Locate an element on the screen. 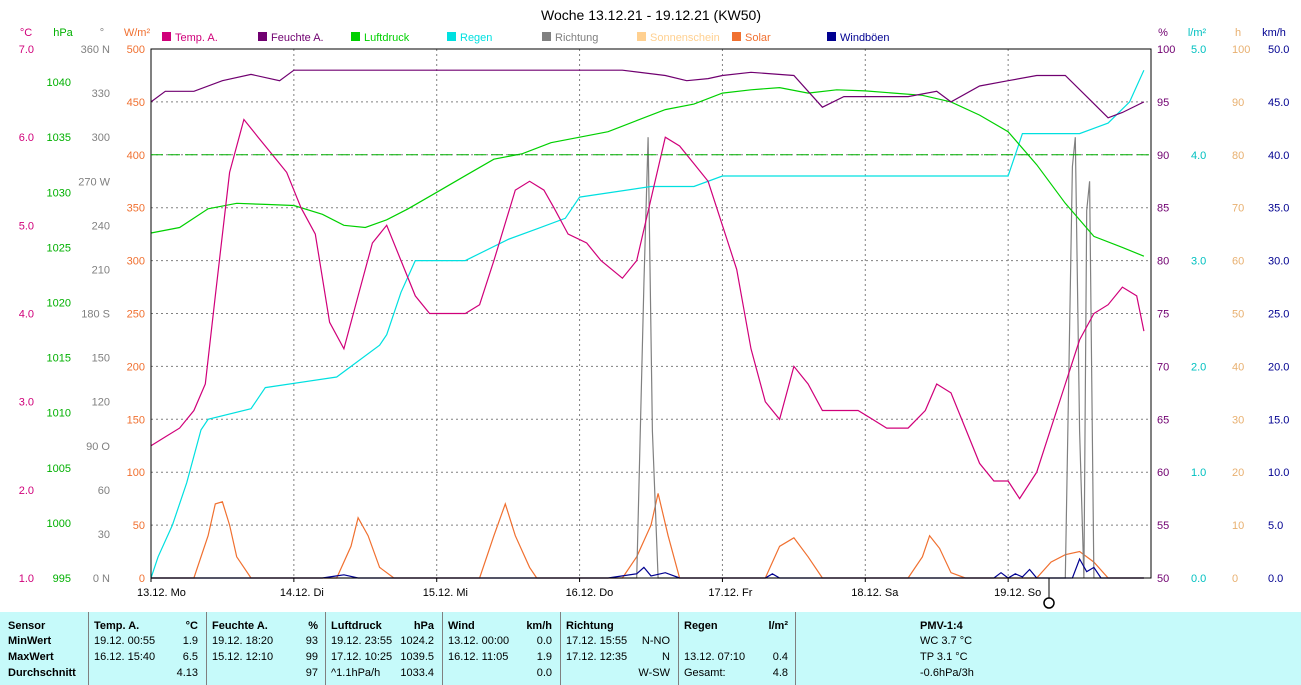 Image resolution: width=1301 pixels, height=685 pixels. tick-wind: 10.0 is located at coordinates (1278, 473).